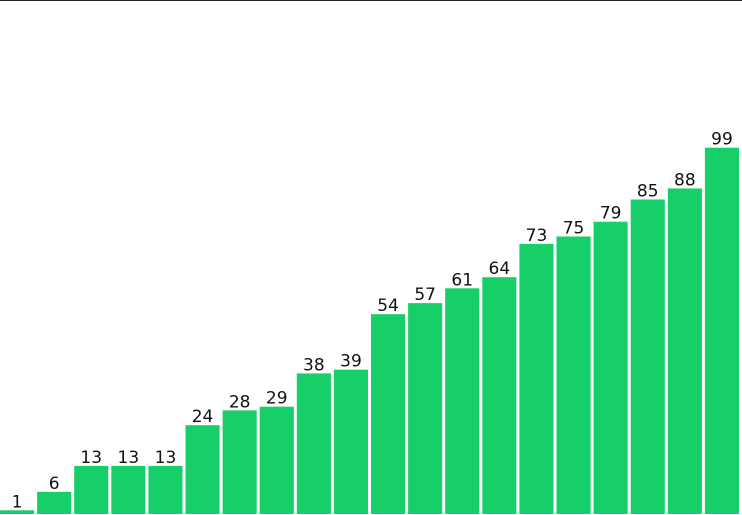  What do you see at coordinates (203, 417) in the screenshot?
I see `bar-value-label: 24` at bounding box center [203, 417].